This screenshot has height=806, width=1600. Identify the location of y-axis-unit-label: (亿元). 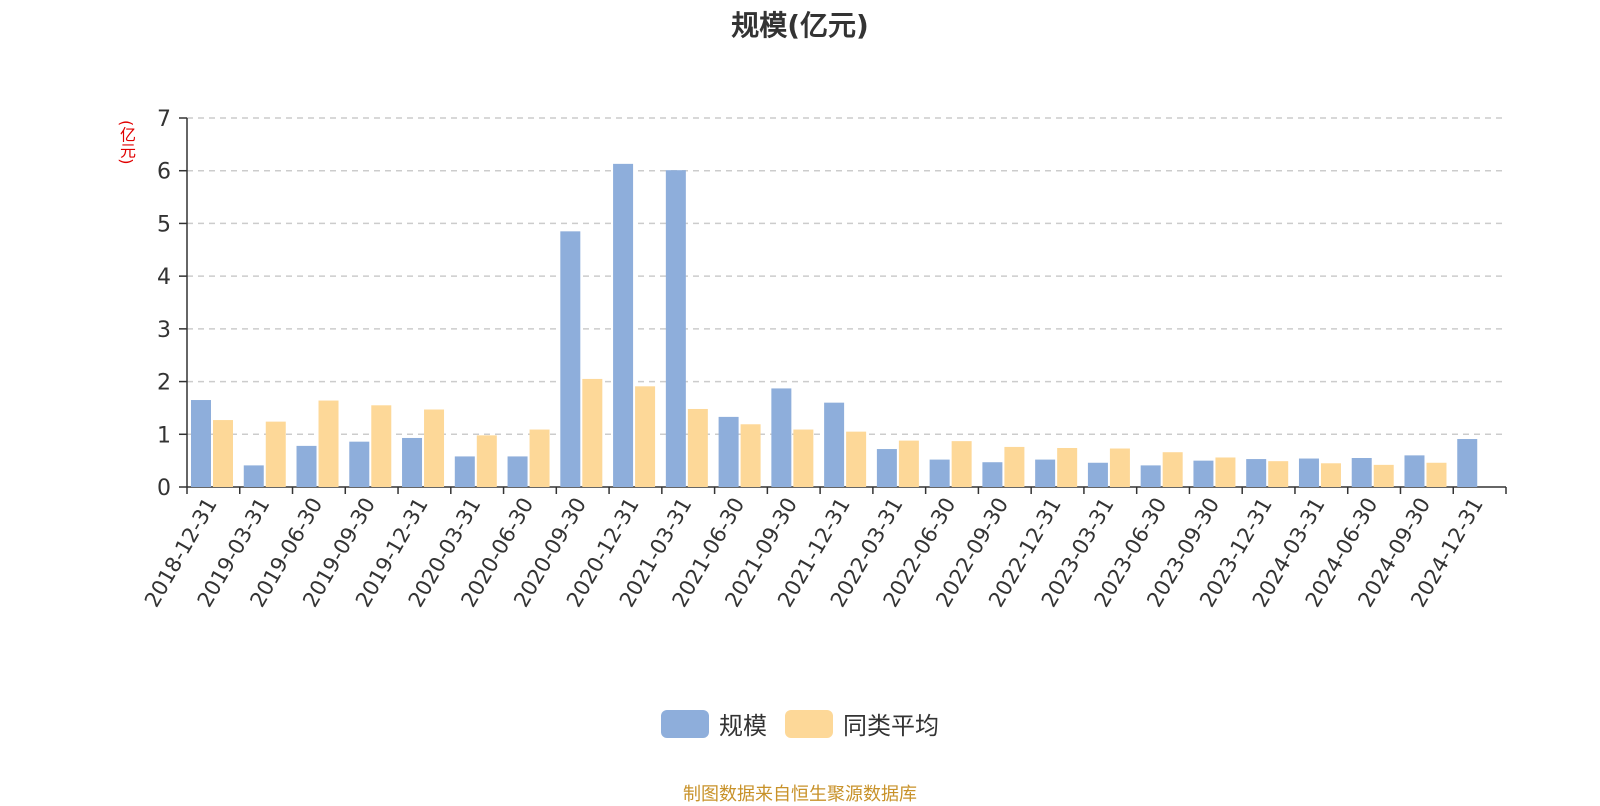
(126, 142).